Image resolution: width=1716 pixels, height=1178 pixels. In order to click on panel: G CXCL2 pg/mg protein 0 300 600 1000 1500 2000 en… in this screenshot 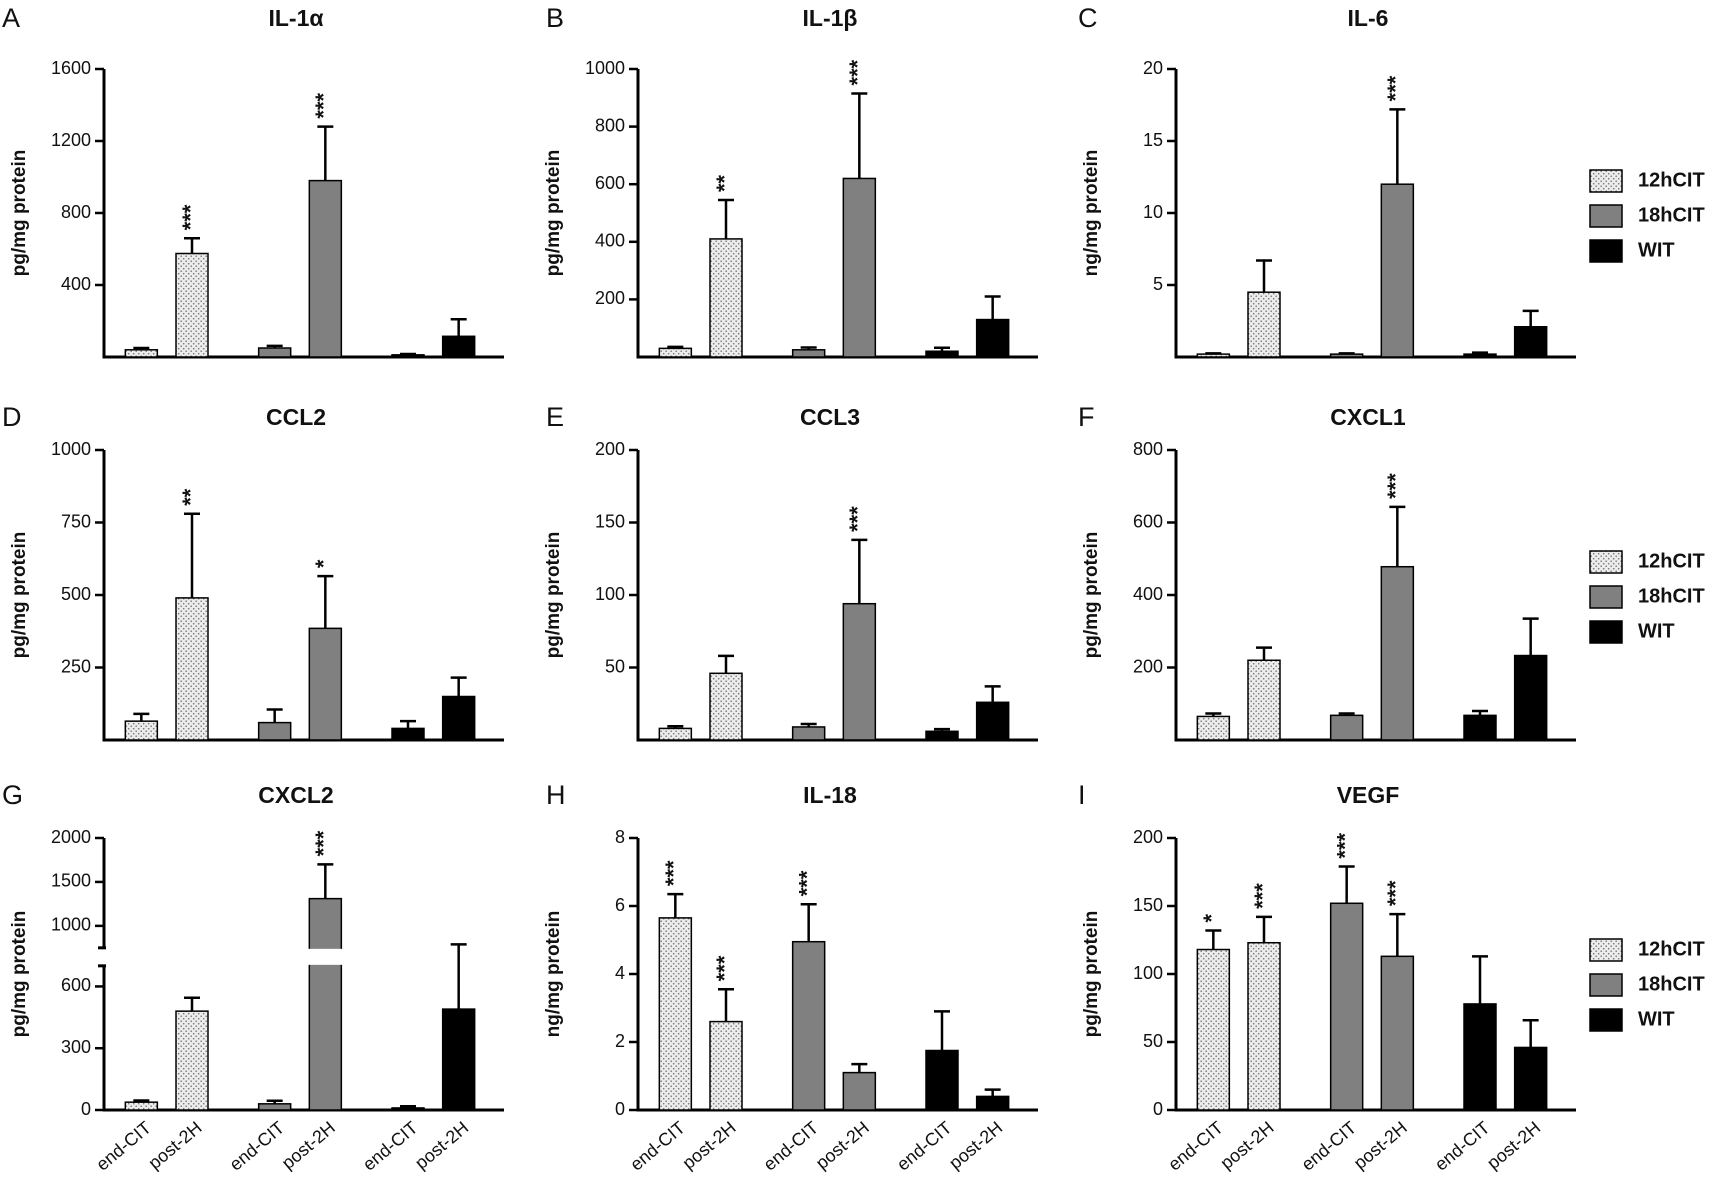, I will do `click(253, 977)`.